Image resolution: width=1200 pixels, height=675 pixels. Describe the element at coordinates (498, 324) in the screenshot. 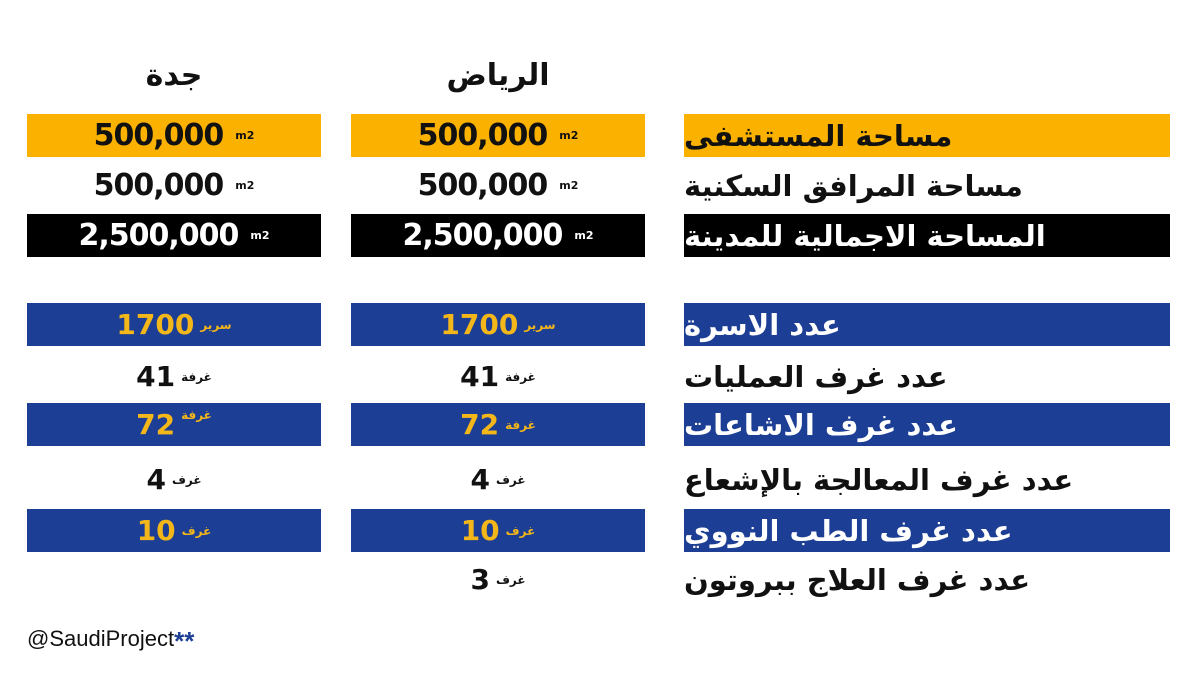

I see `riyadh-beds: سرير 1700` at that location.